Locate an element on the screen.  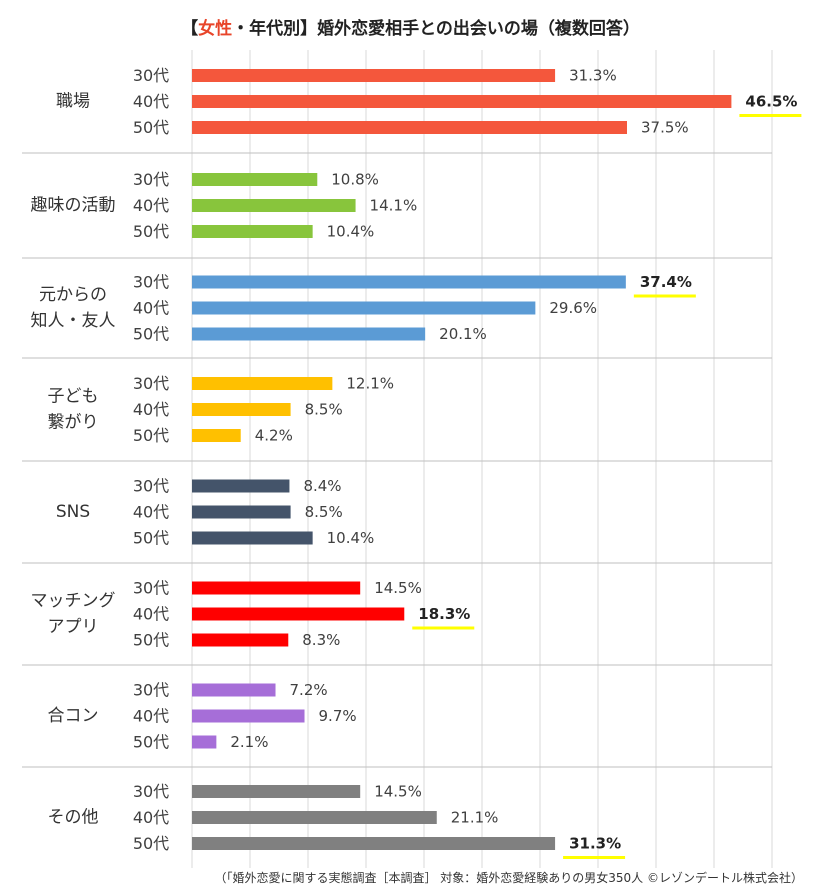
data-label: 37.4% is located at coordinates (666, 282).